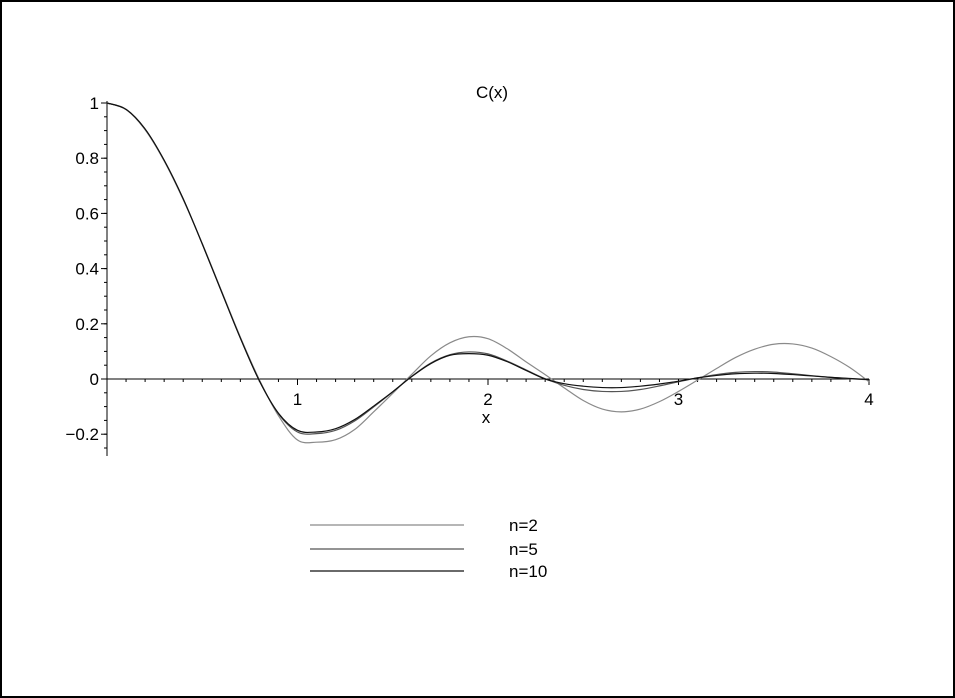 The height and width of the screenshot is (698, 955). I want to click on y-tick-label: −0.2, so click(82, 434).